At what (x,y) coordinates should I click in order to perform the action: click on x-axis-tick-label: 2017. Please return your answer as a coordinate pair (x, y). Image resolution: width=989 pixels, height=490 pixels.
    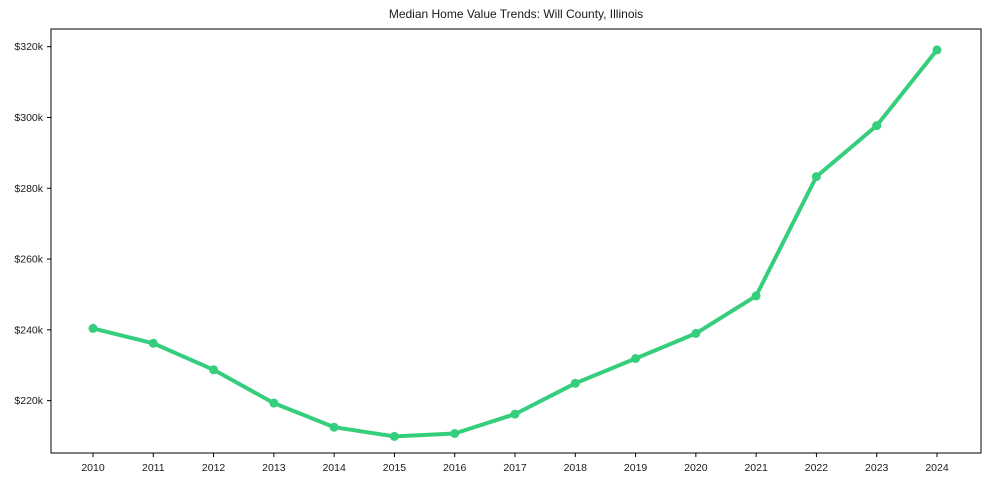
    Looking at the image, I should click on (515, 468).